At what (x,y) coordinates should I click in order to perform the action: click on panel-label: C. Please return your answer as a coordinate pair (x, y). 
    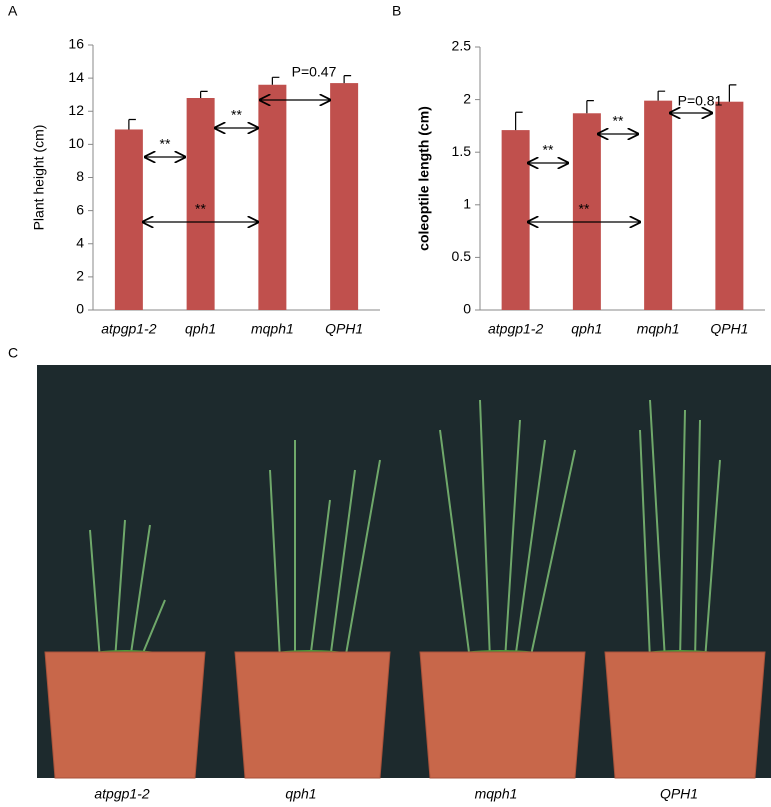
    Looking at the image, I should click on (13, 353).